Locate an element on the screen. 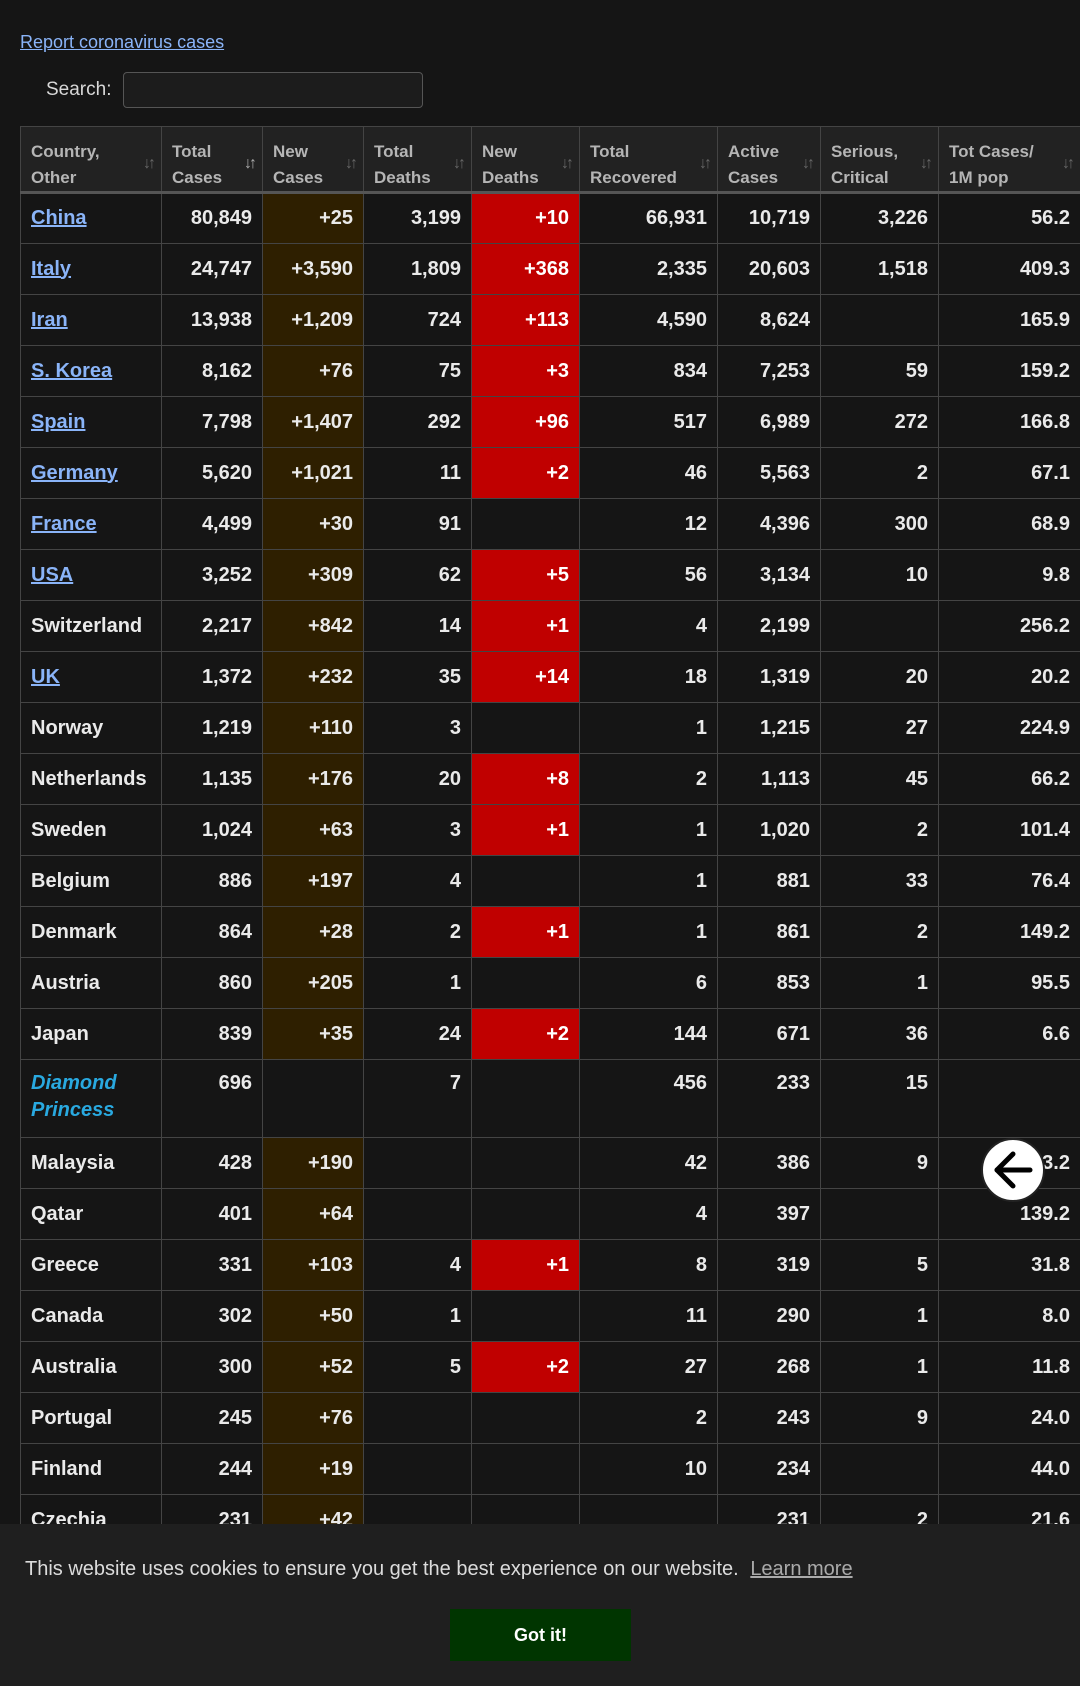 The width and height of the screenshot is (1080, 1686). cell-total-deaths: 3 is located at coordinates (417, 728).